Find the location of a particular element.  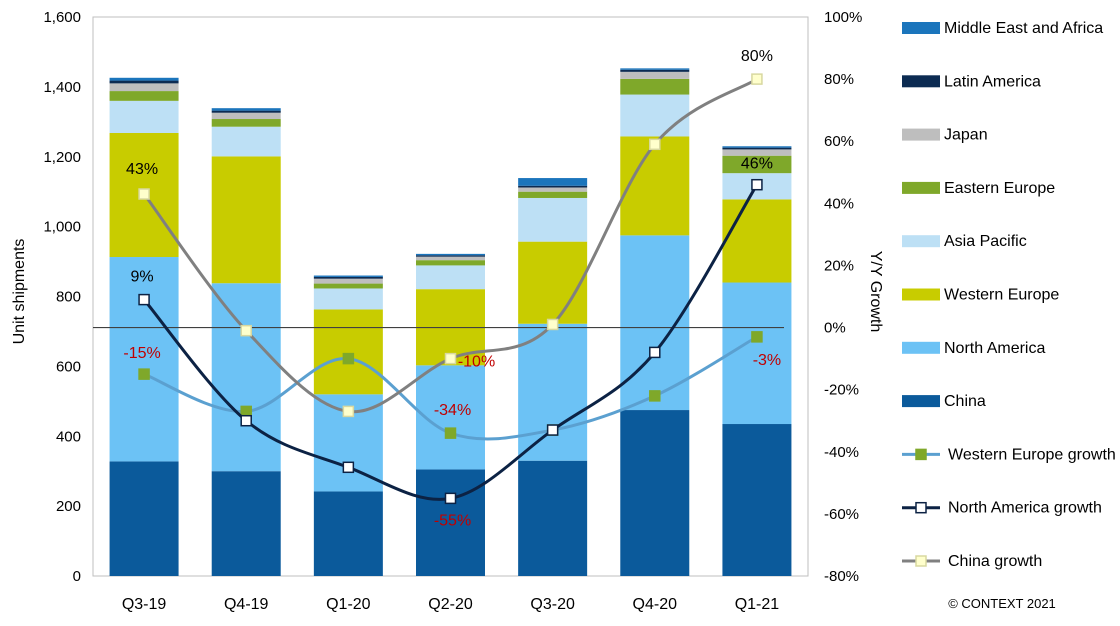

legend-label-middle-east-and-africa: Middle East and Africa is located at coordinates (1023, 28).